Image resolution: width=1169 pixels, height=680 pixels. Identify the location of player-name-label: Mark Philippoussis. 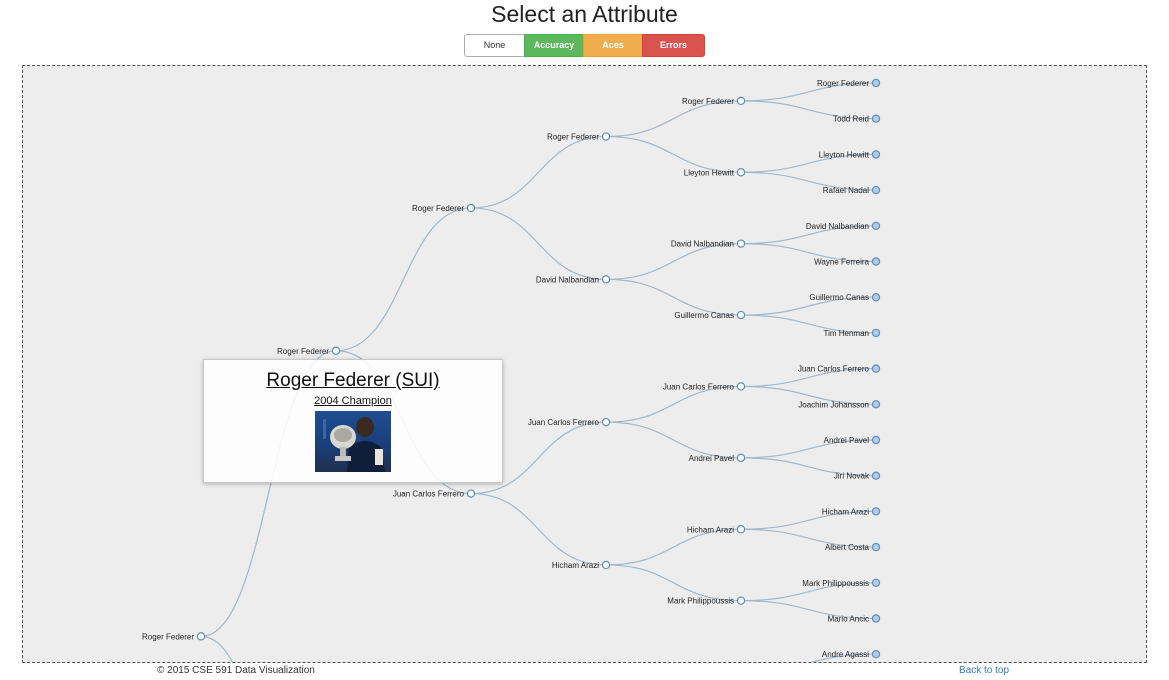
(835, 583).